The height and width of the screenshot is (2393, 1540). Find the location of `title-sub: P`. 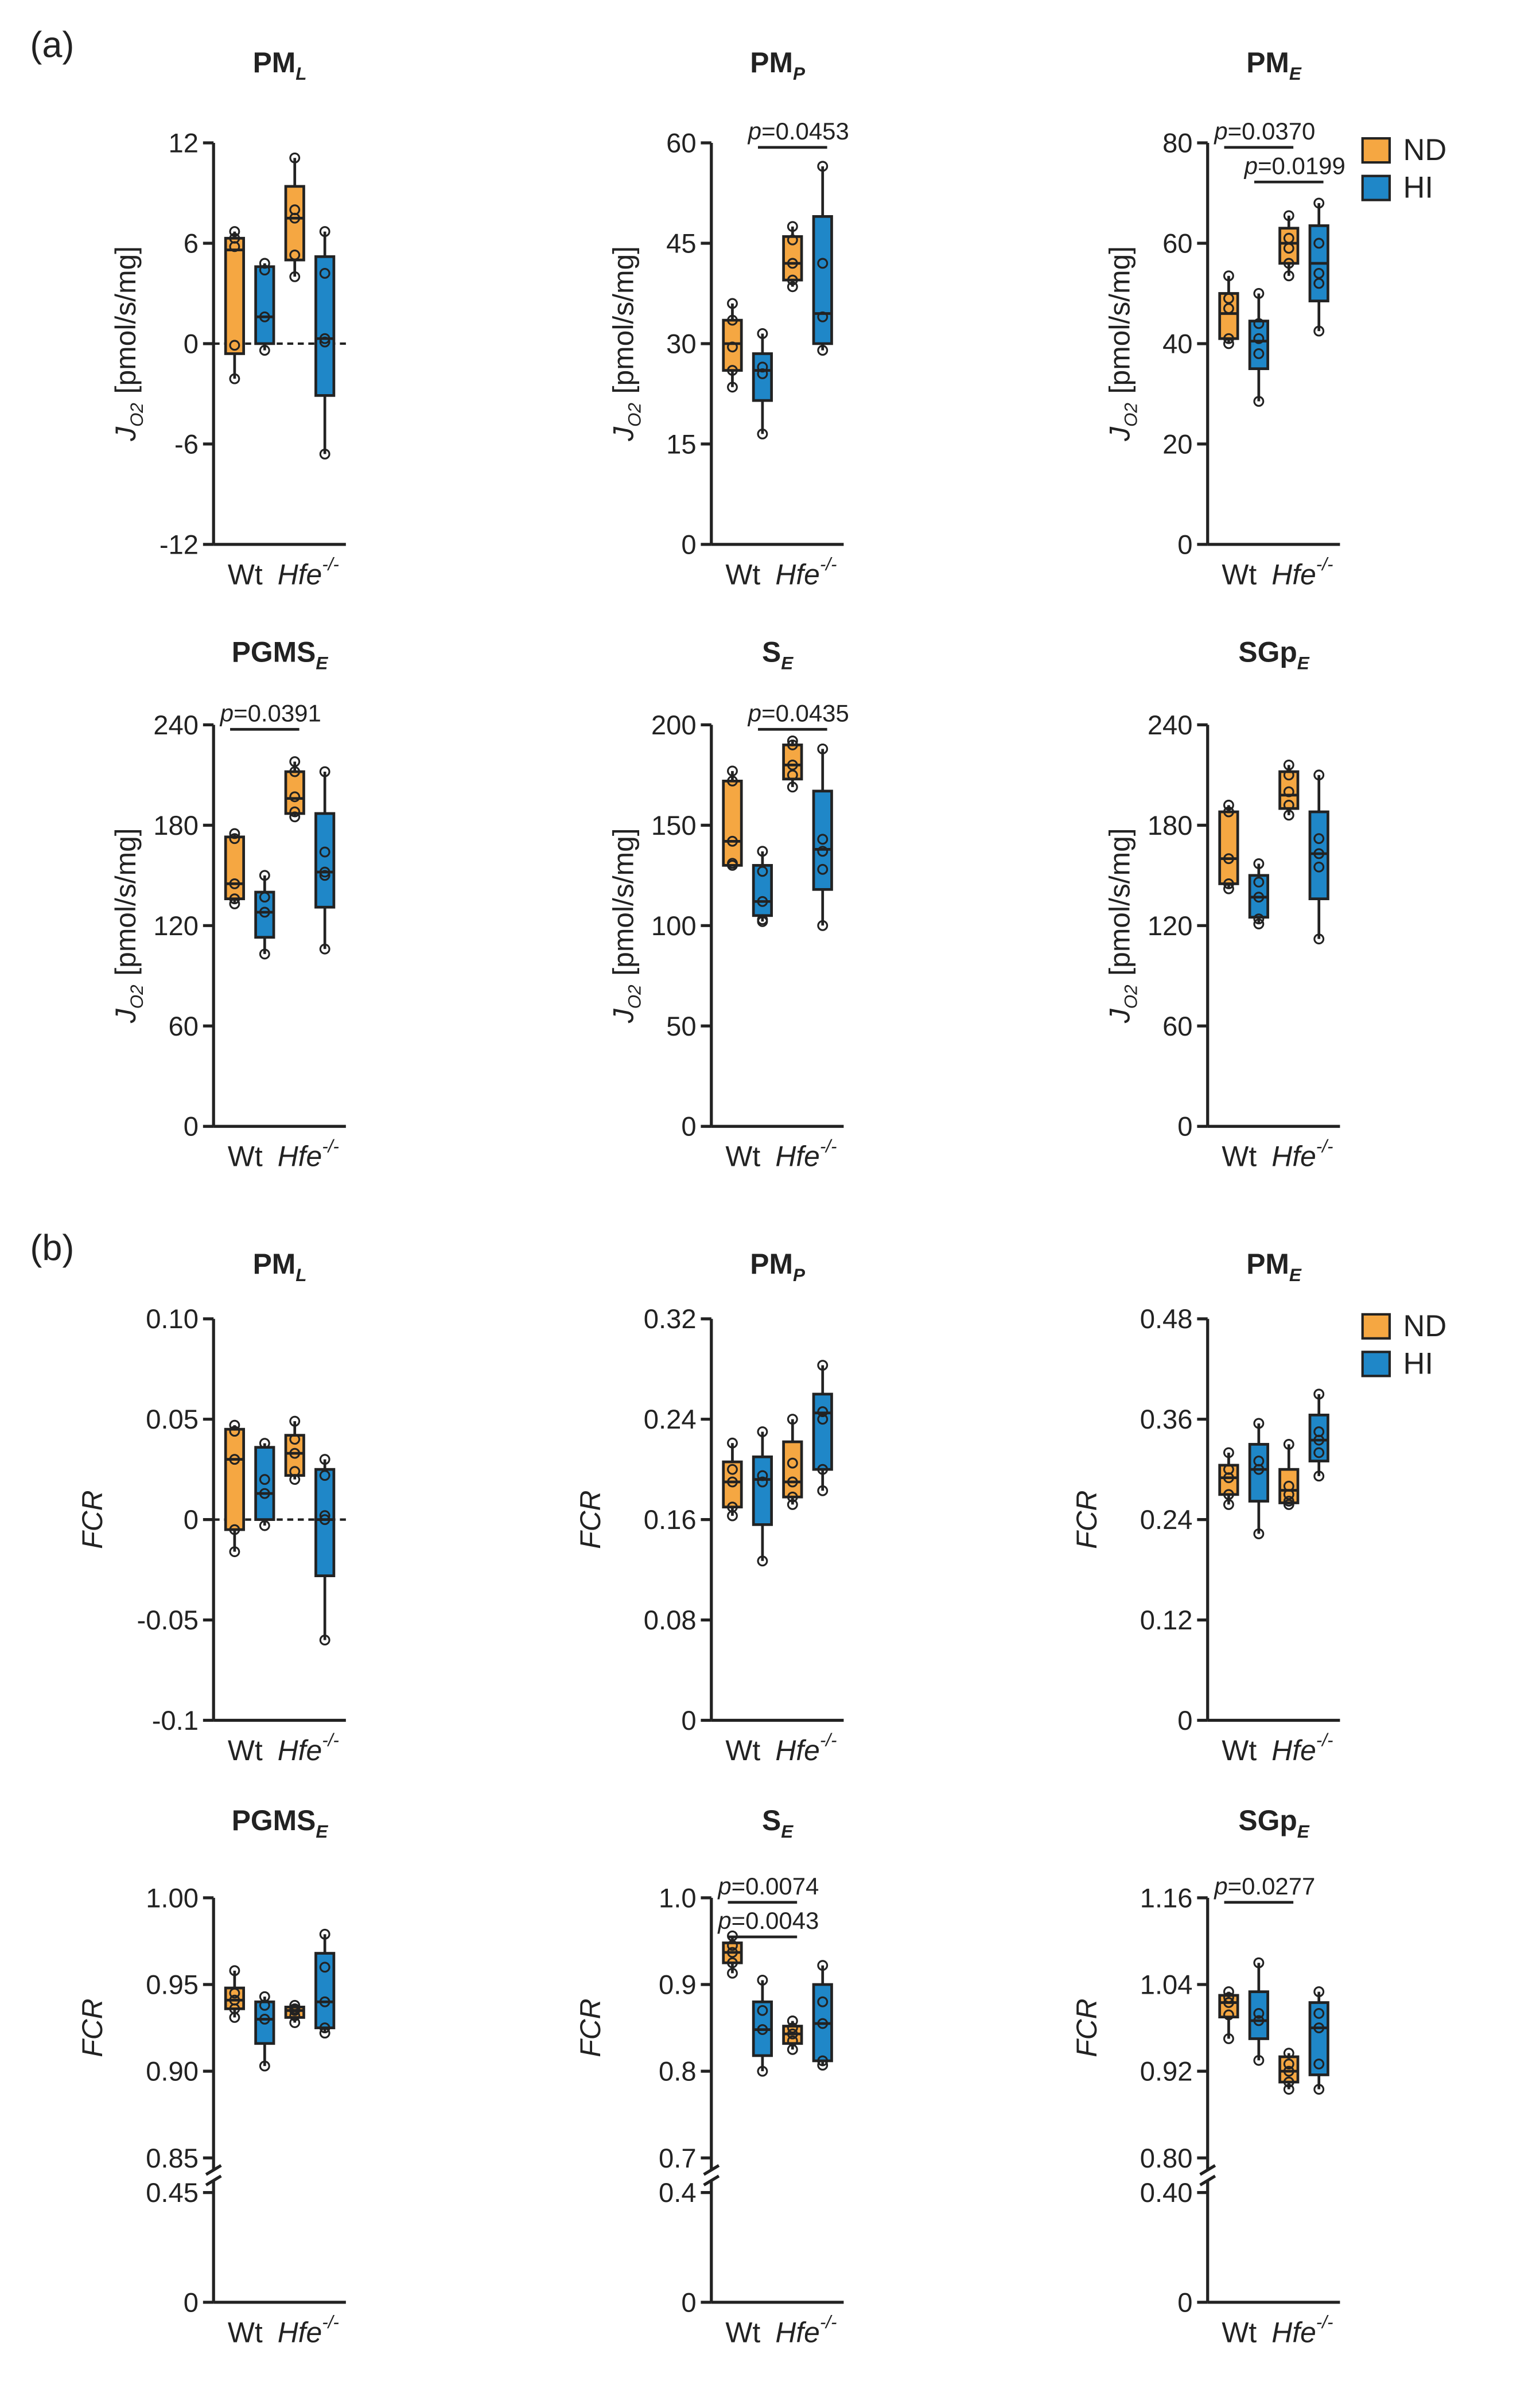

title-sub: P is located at coordinates (799, 1275).